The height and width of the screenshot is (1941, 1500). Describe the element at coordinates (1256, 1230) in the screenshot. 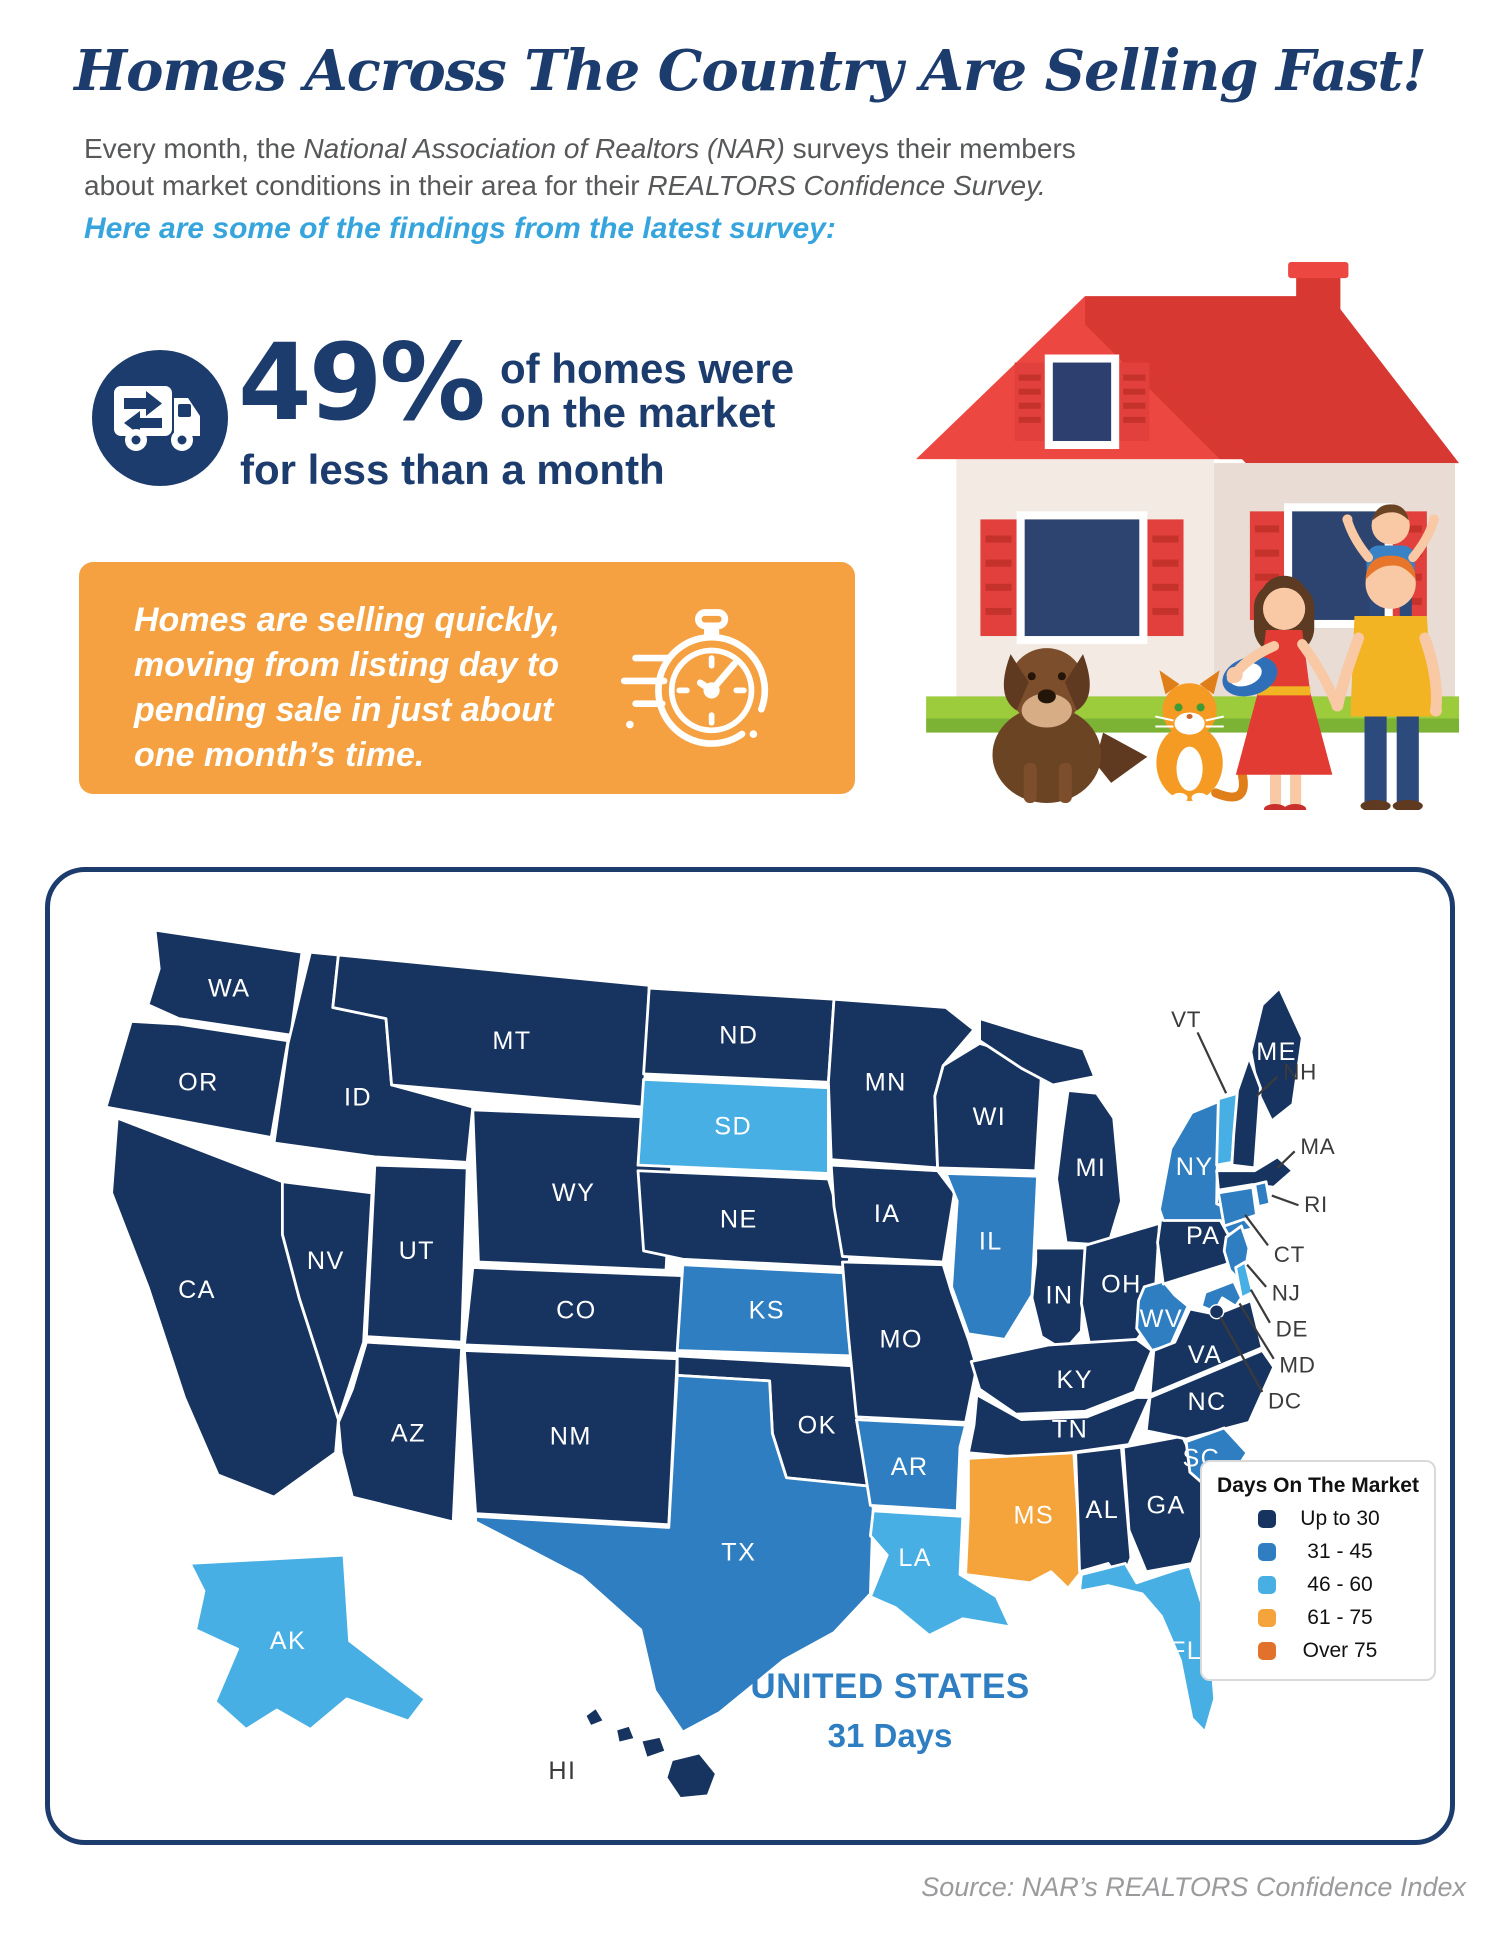

I see `callout-line-CT` at that location.